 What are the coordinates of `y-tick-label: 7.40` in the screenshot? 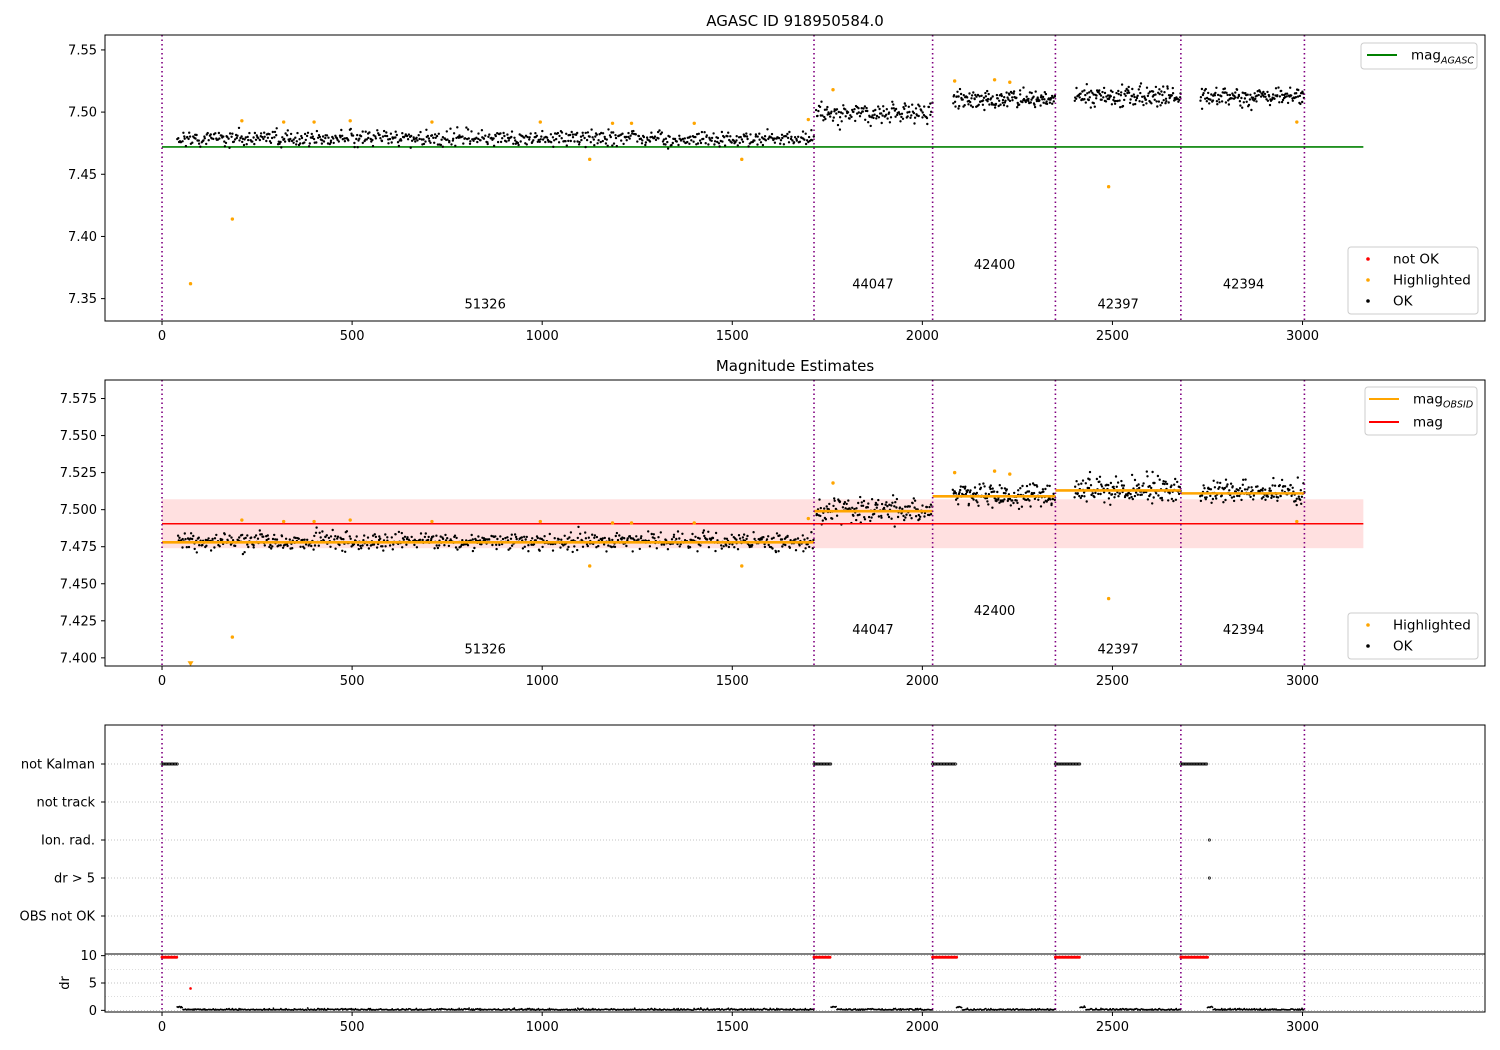 It's located at (82, 237).